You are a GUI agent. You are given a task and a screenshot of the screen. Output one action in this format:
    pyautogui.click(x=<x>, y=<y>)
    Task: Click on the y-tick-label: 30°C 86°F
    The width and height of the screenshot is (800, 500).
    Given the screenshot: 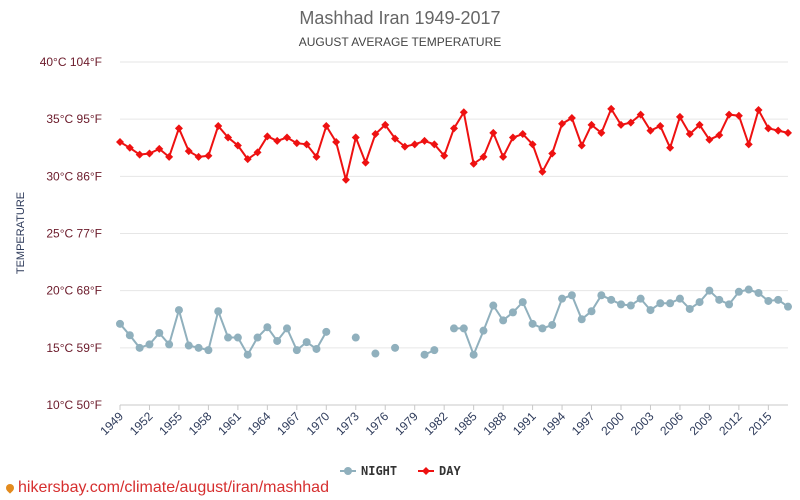 What is the action you would take?
    pyautogui.click(x=74, y=176)
    